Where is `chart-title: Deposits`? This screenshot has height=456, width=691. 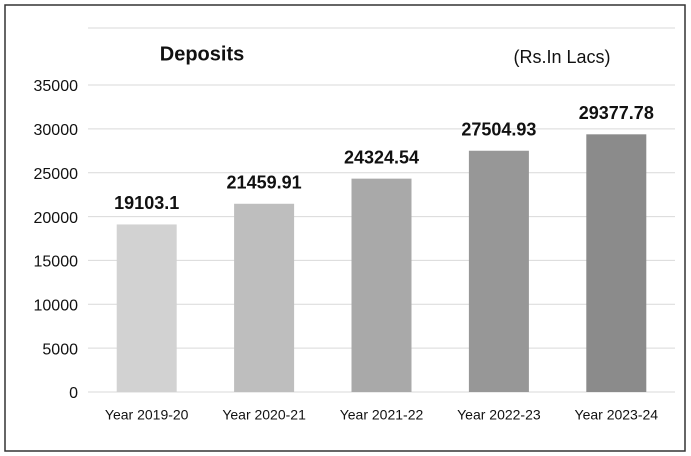 chart-title: Deposits is located at coordinates (202, 54).